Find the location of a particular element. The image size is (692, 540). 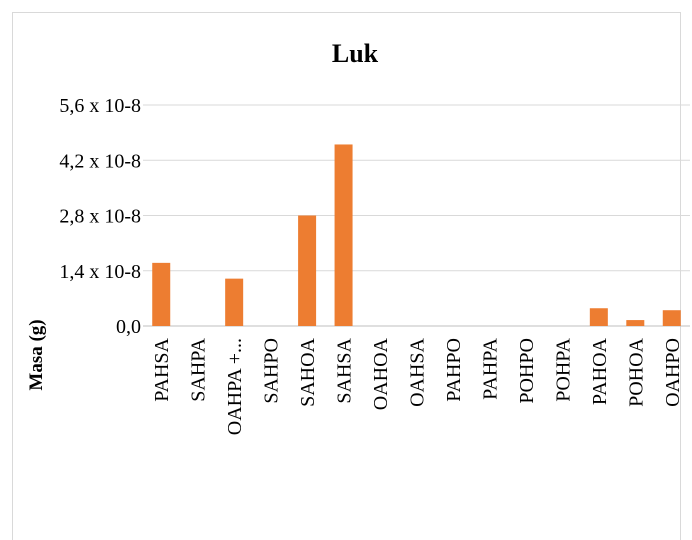

x-tick-label: PAHOA is located at coordinates (600, 371).